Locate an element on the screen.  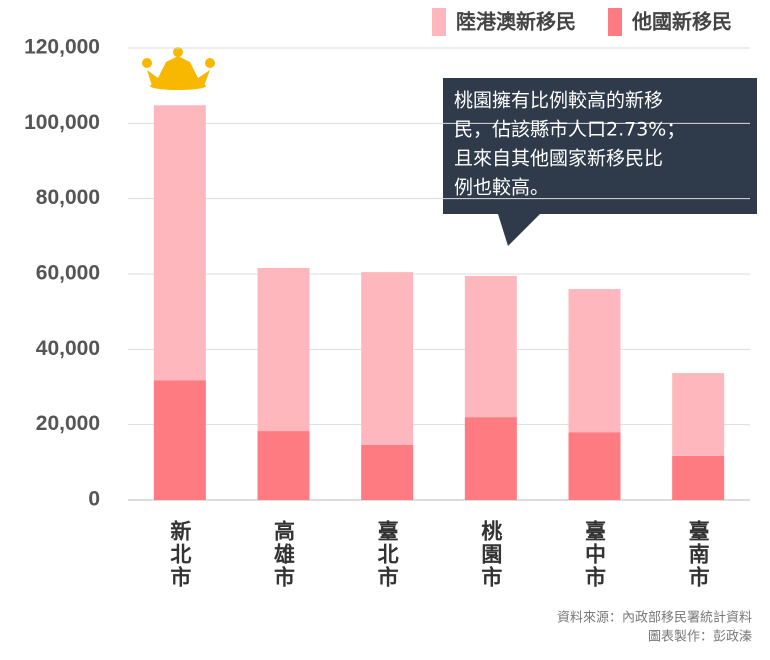
x-tick-label: 臺南市 is located at coordinates (698, 554).